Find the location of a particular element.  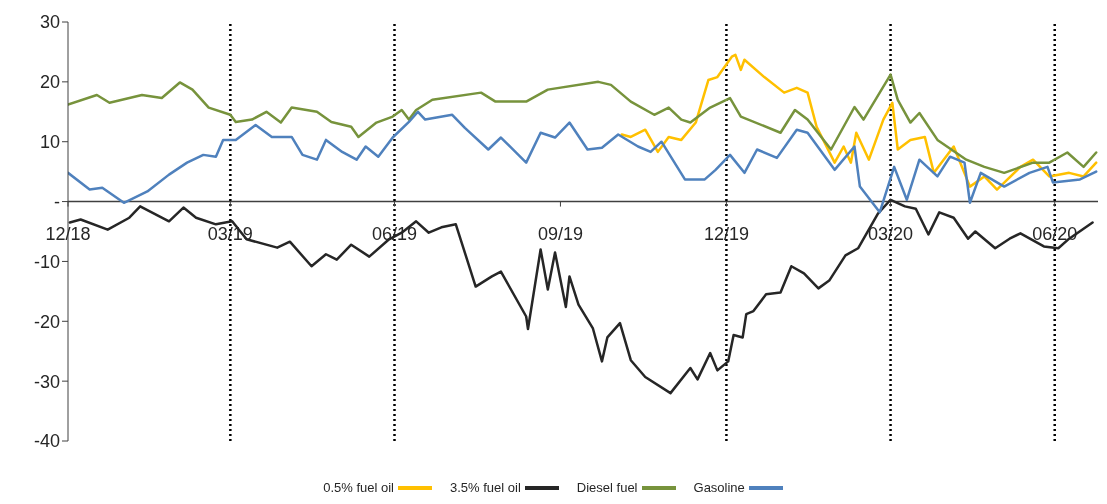

y-tick-label: 10 is located at coordinates (49, 142).